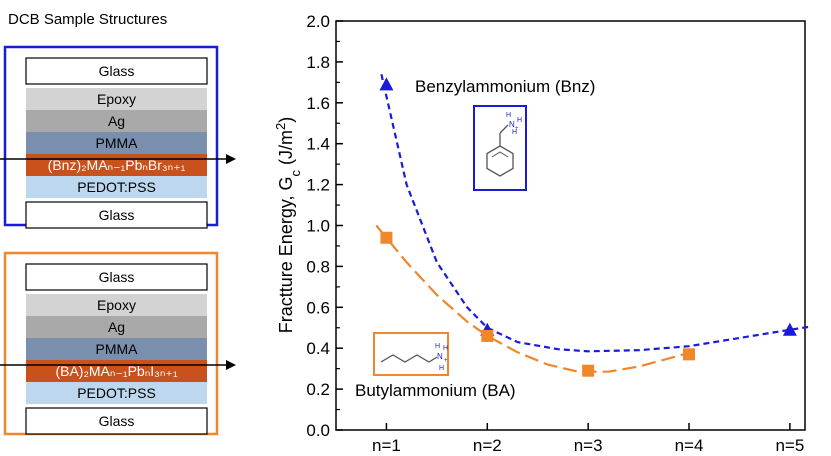 The width and height of the screenshot is (831, 456). I want to click on stack-layer-label-ba-1: Epoxy, so click(116, 305).